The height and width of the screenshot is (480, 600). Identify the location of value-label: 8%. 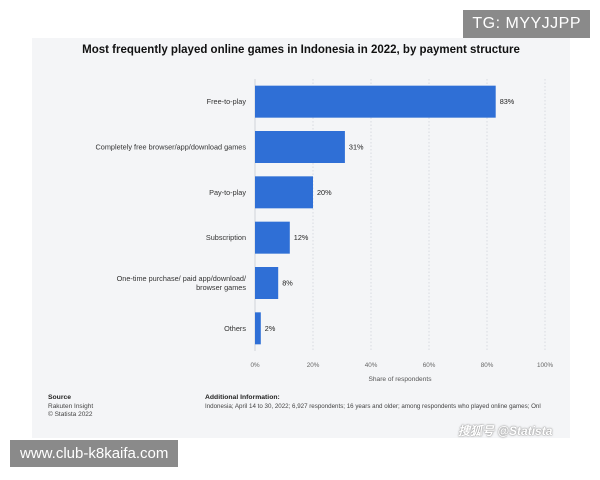
(287, 283).